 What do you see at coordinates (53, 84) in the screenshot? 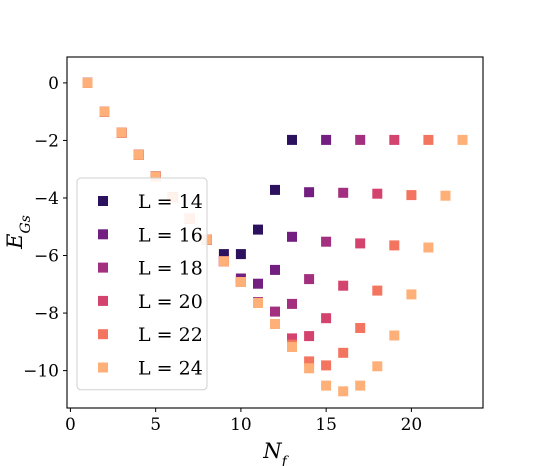
I see `y-tick-label: 0` at bounding box center [53, 84].